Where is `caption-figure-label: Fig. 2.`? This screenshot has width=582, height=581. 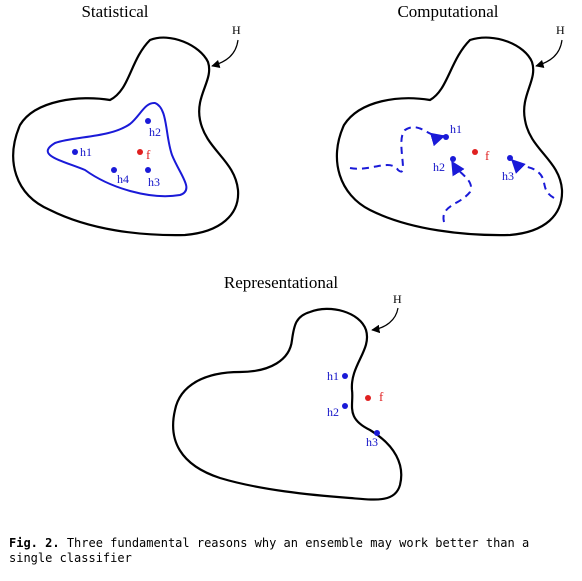
caption-figure-label: Fig. 2. is located at coordinates (34, 543).